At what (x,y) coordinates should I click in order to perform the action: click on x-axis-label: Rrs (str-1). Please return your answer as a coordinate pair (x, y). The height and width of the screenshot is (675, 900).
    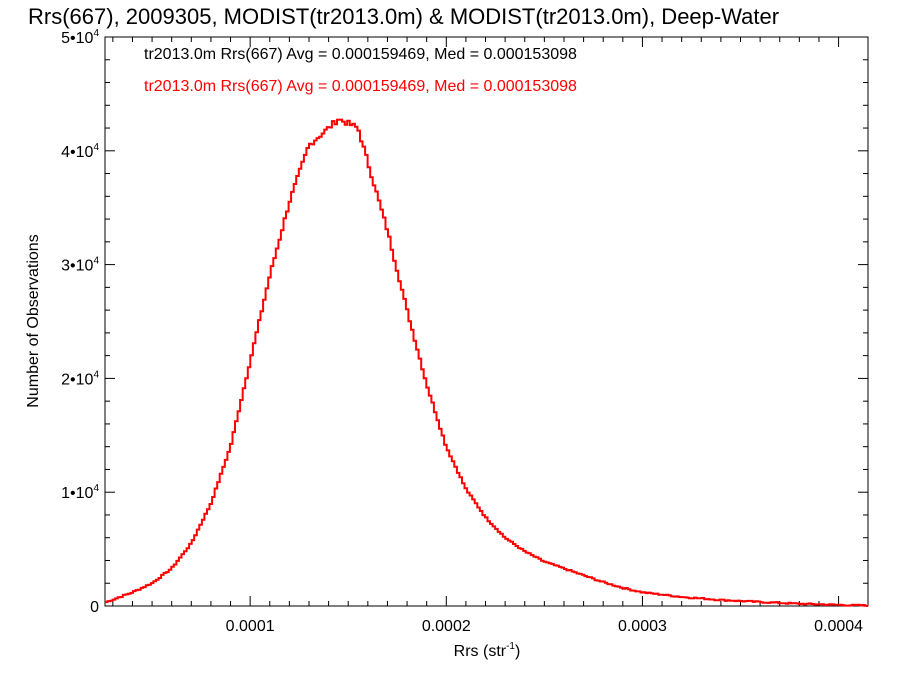
    Looking at the image, I should click on (487, 650).